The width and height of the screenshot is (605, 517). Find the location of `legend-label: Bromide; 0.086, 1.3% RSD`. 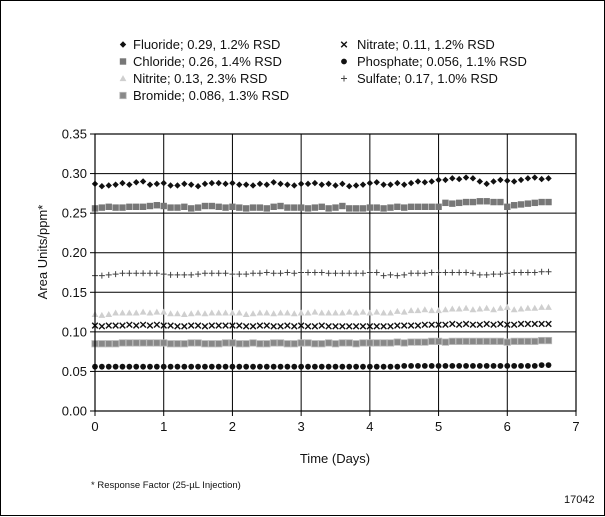

legend-label: Bromide; 0.086, 1.3% RSD is located at coordinates (211, 95).